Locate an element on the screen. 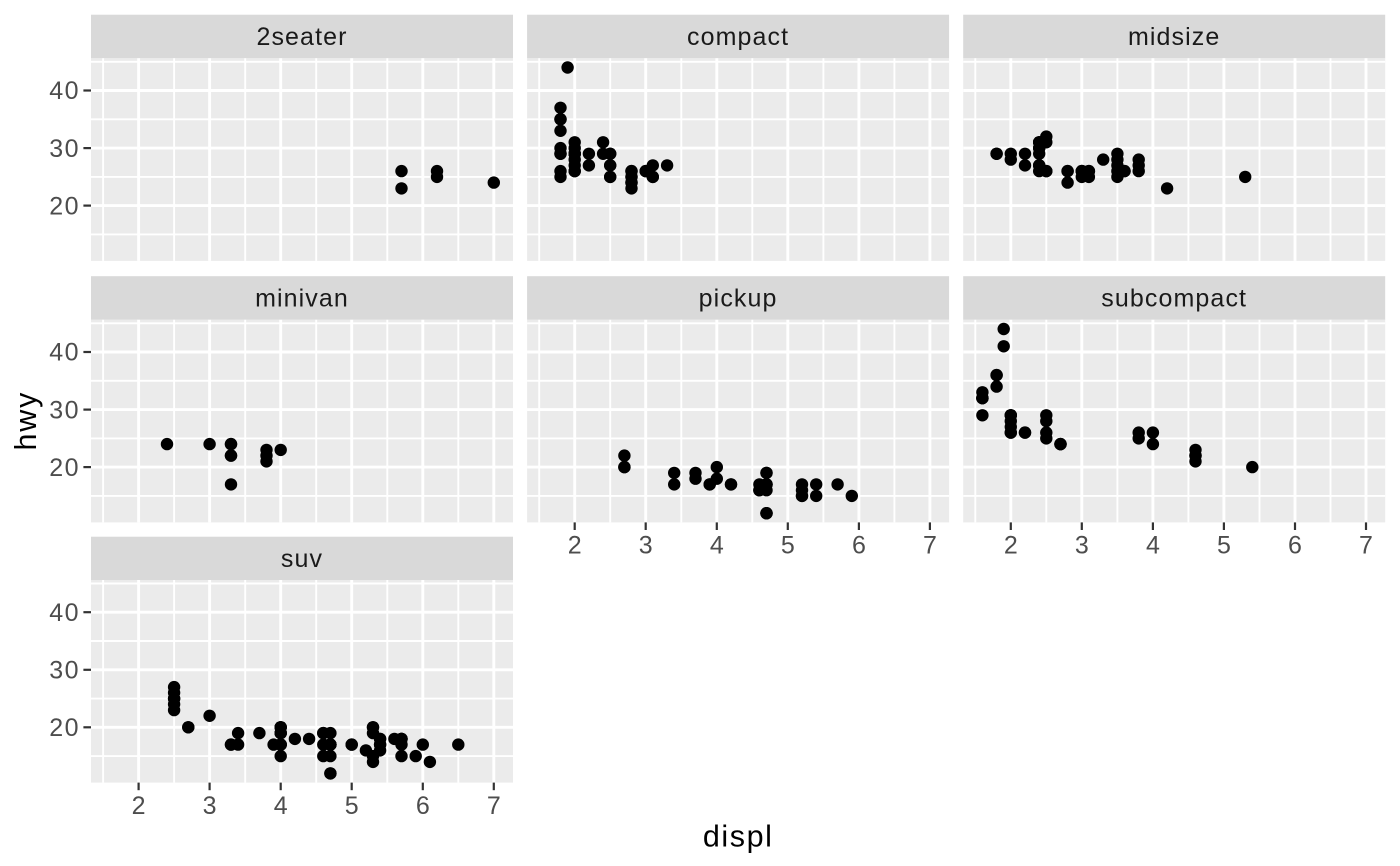  svg-text: compact is located at coordinates (738, 37).